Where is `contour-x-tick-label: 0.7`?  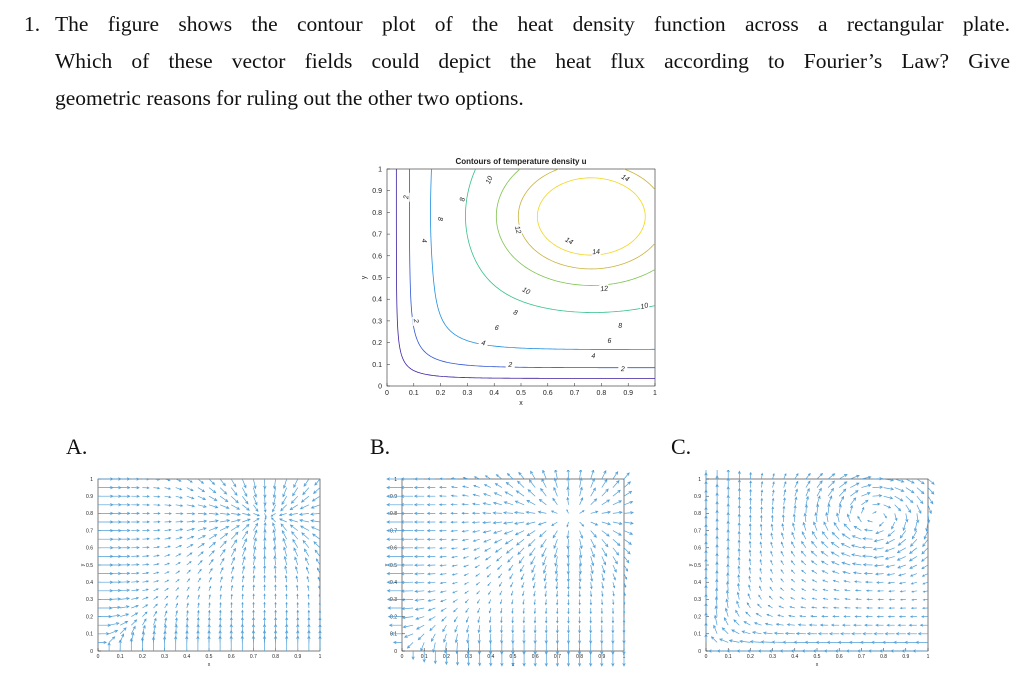 contour-x-tick-label: 0.7 is located at coordinates (575, 393).